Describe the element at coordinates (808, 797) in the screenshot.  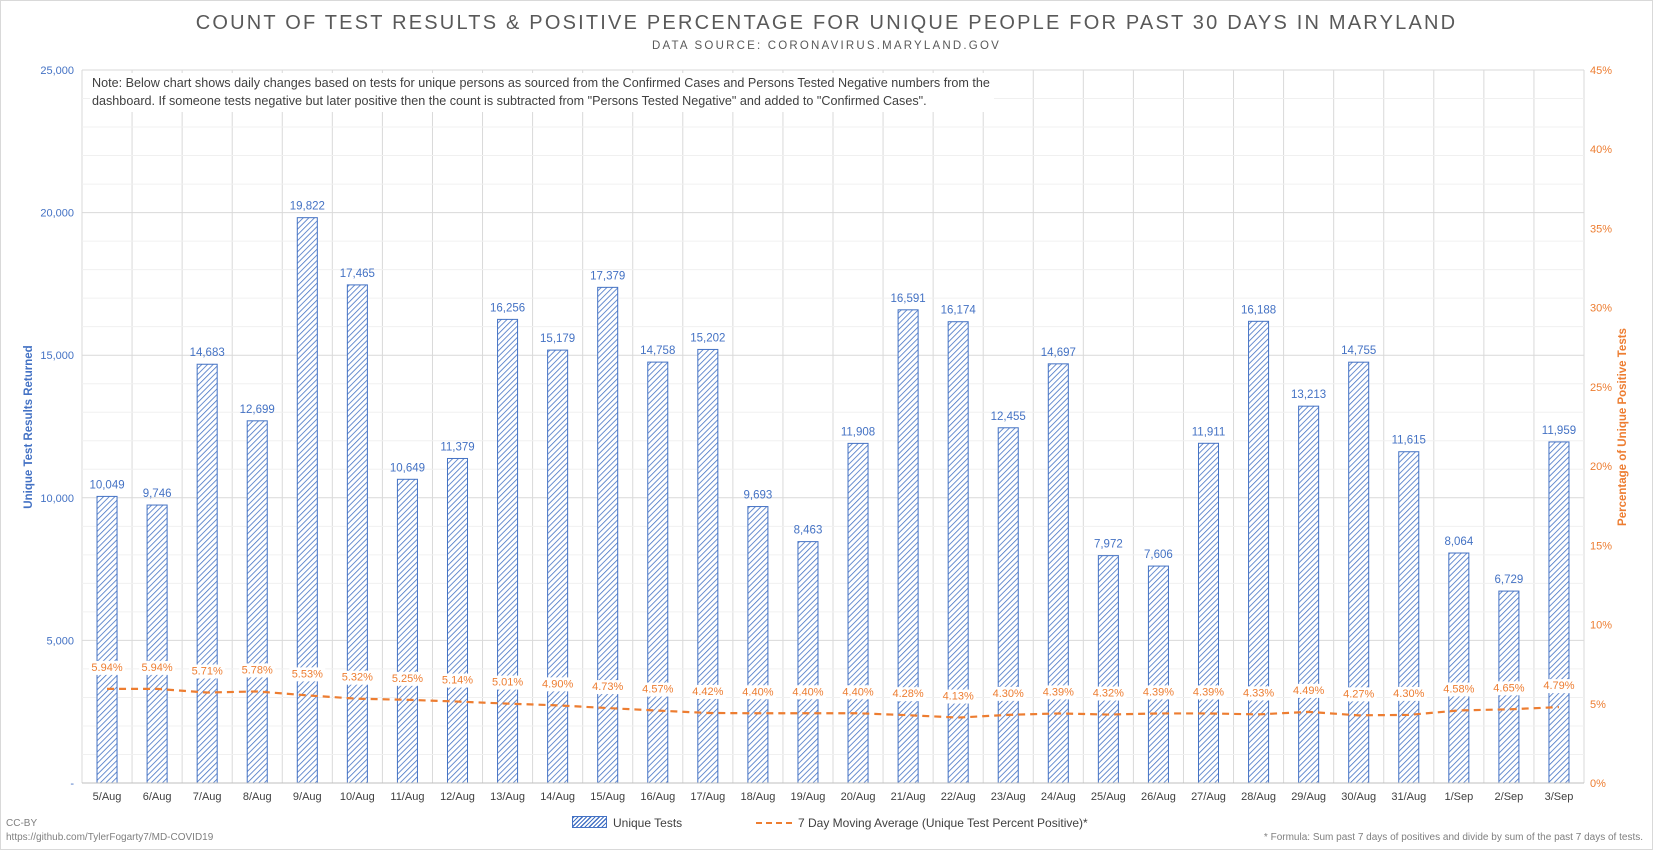
I see `x-tick-label: 19/Aug` at that location.